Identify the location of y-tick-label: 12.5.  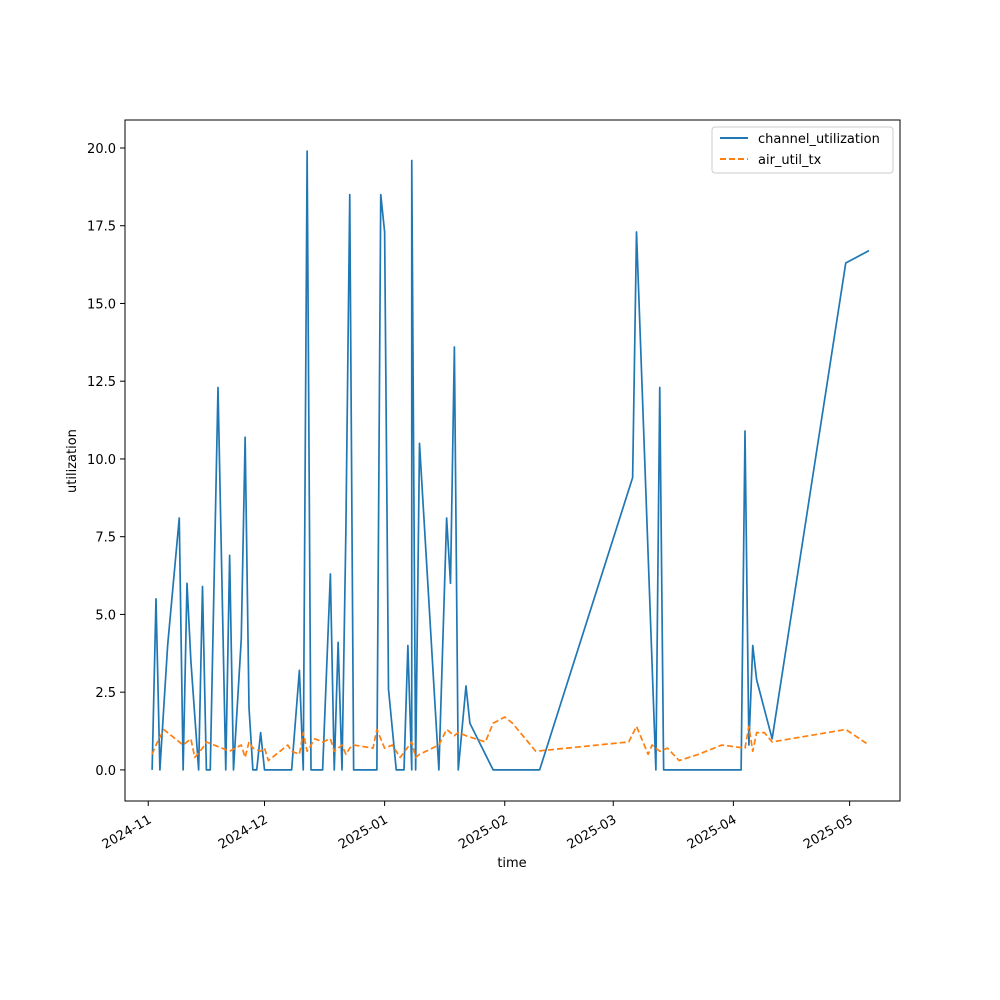
(101, 382).